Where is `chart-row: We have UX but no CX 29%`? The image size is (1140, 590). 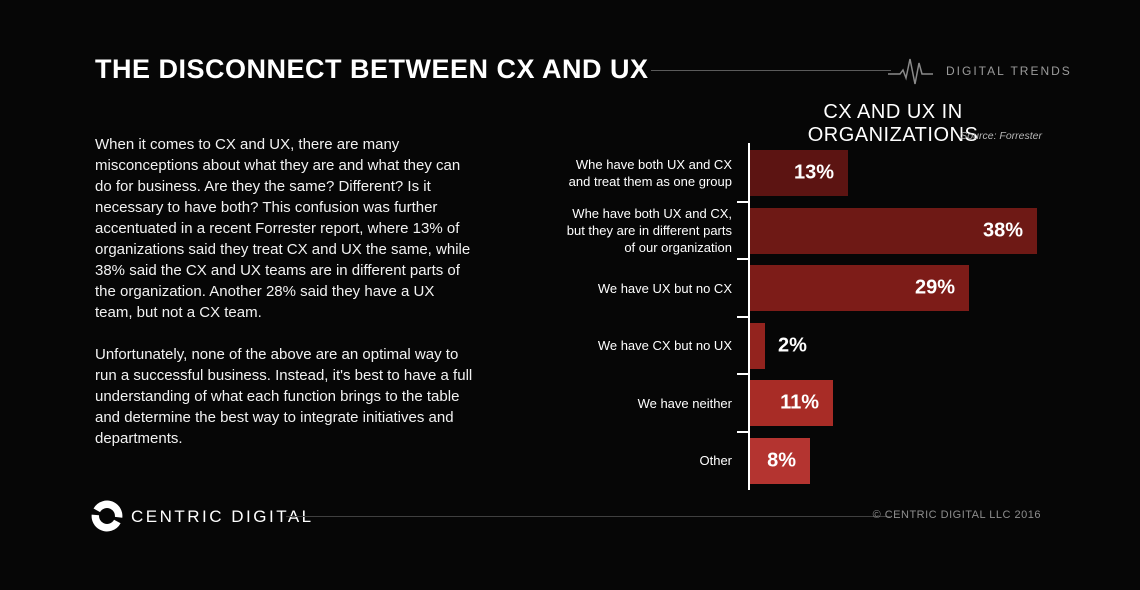
chart-row: We have UX but no CX 29% is located at coordinates (798, 288).